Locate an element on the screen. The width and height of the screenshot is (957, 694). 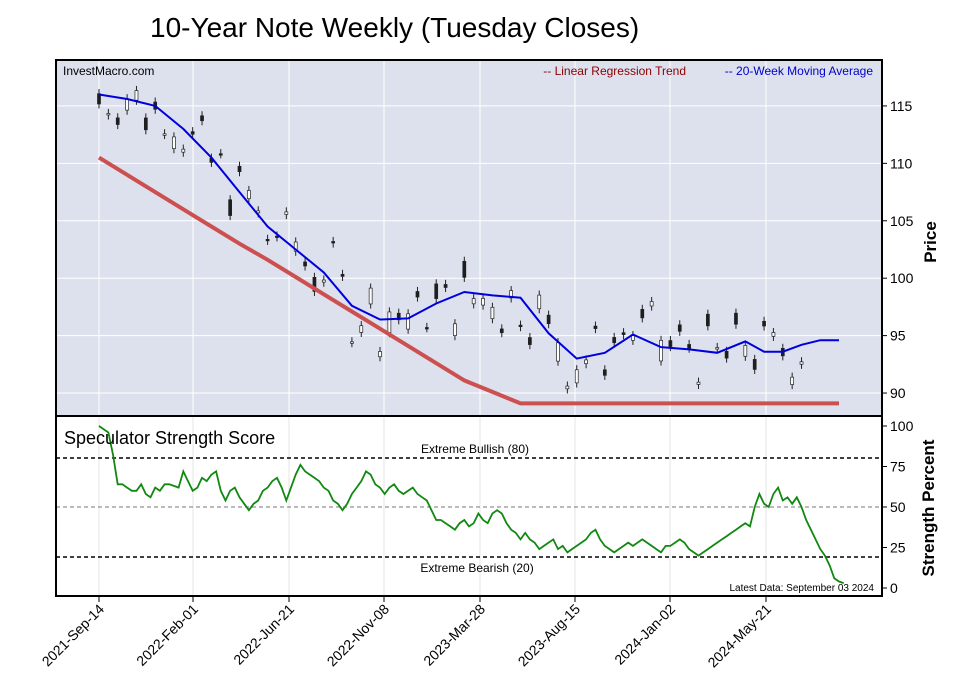
price-tick-label: 100 is located at coordinates (902, 278).